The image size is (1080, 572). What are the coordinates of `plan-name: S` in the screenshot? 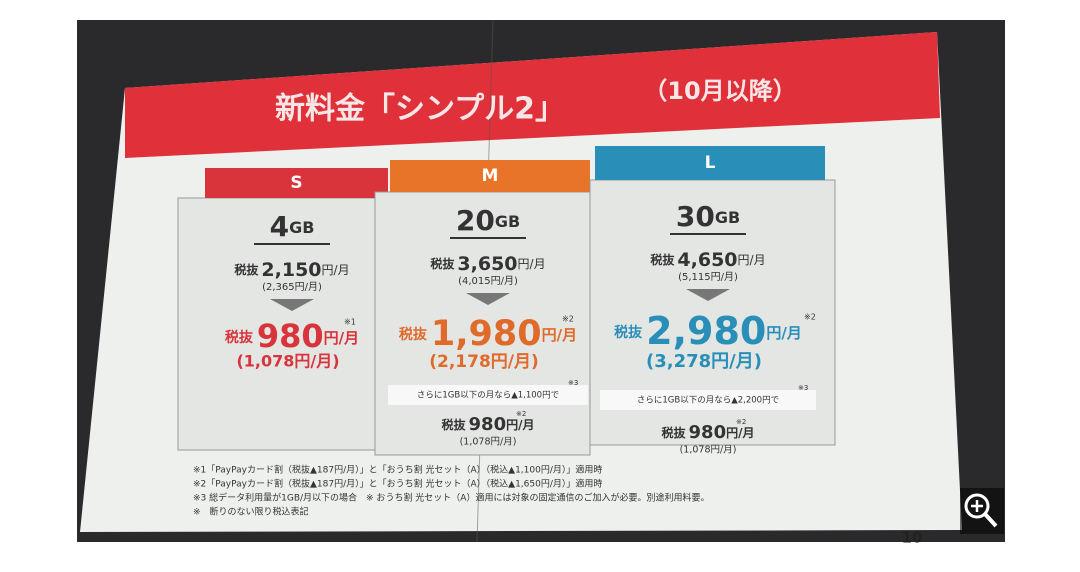 It's located at (296, 183).